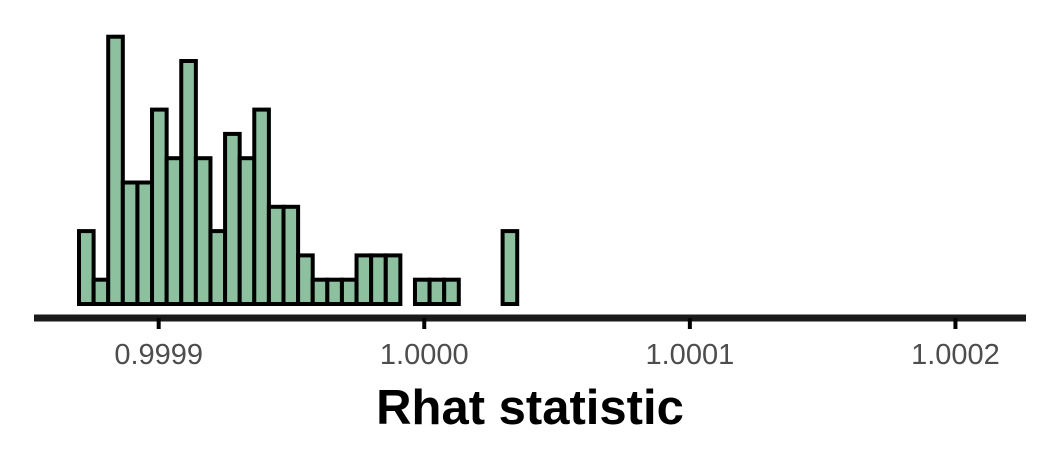  I want to click on x-tick-label: 0.9999, so click(158, 355).